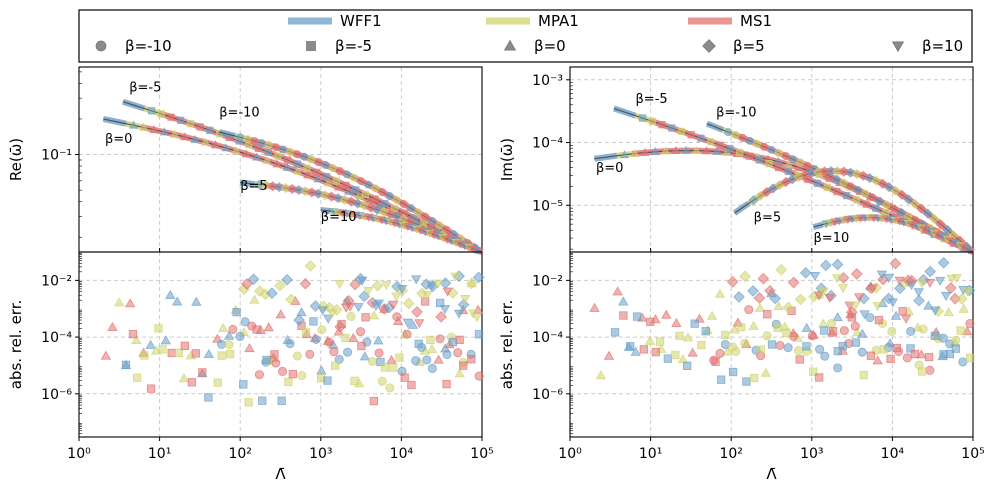  What do you see at coordinates (650, 454) in the screenshot?
I see `x-tick-label: 10¹` at bounding box center [650, 454].